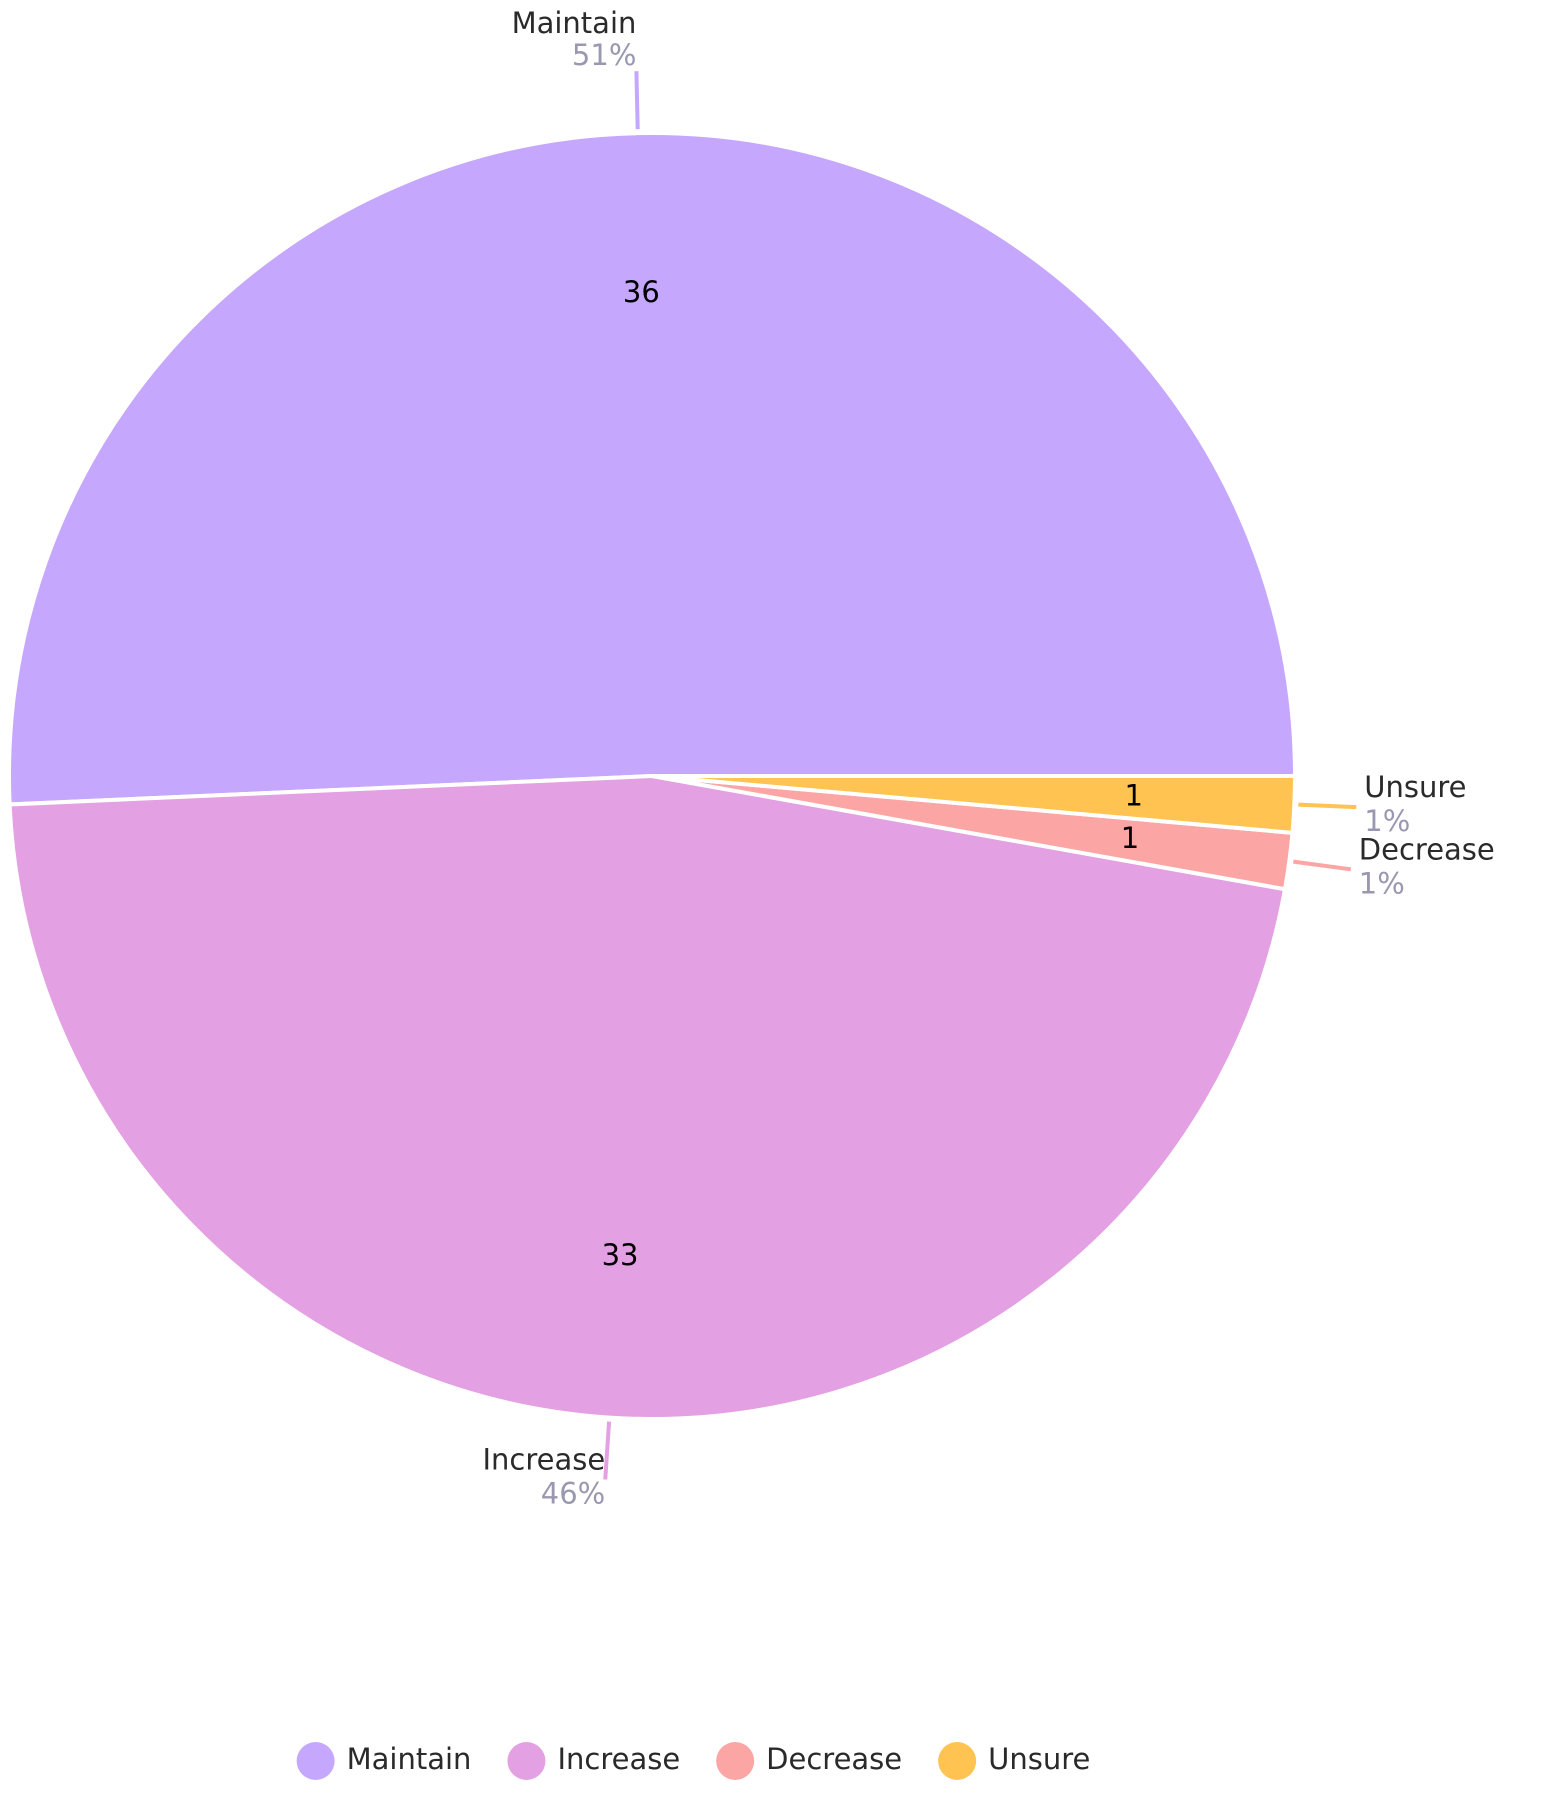 Image resolution: width=1547 pixels, height=1799 pixels. I want to click on legend-label: Unsure, so click(1039, 1759).